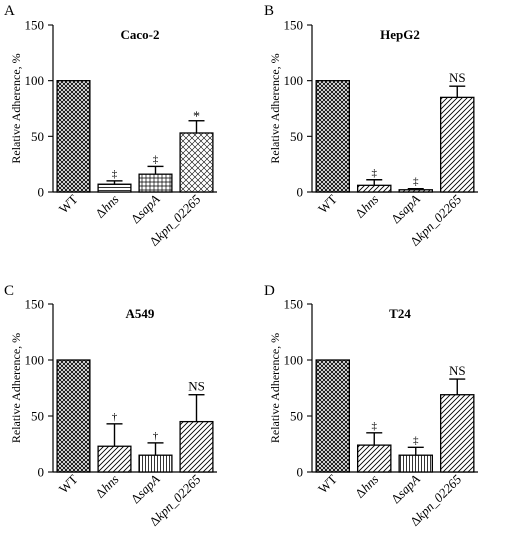 This screenshot has height=538, width=520. I want to click on panel-label: C, so click(9, 291).